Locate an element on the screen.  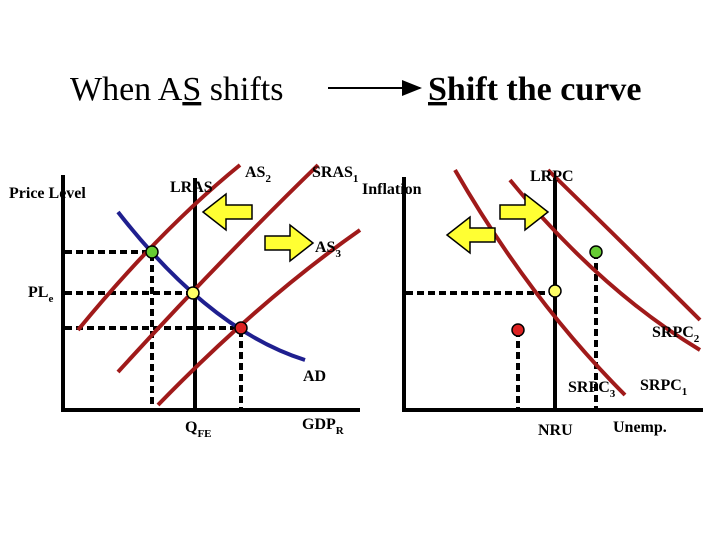
srpc3-curve is located at coordinates (540, 283).